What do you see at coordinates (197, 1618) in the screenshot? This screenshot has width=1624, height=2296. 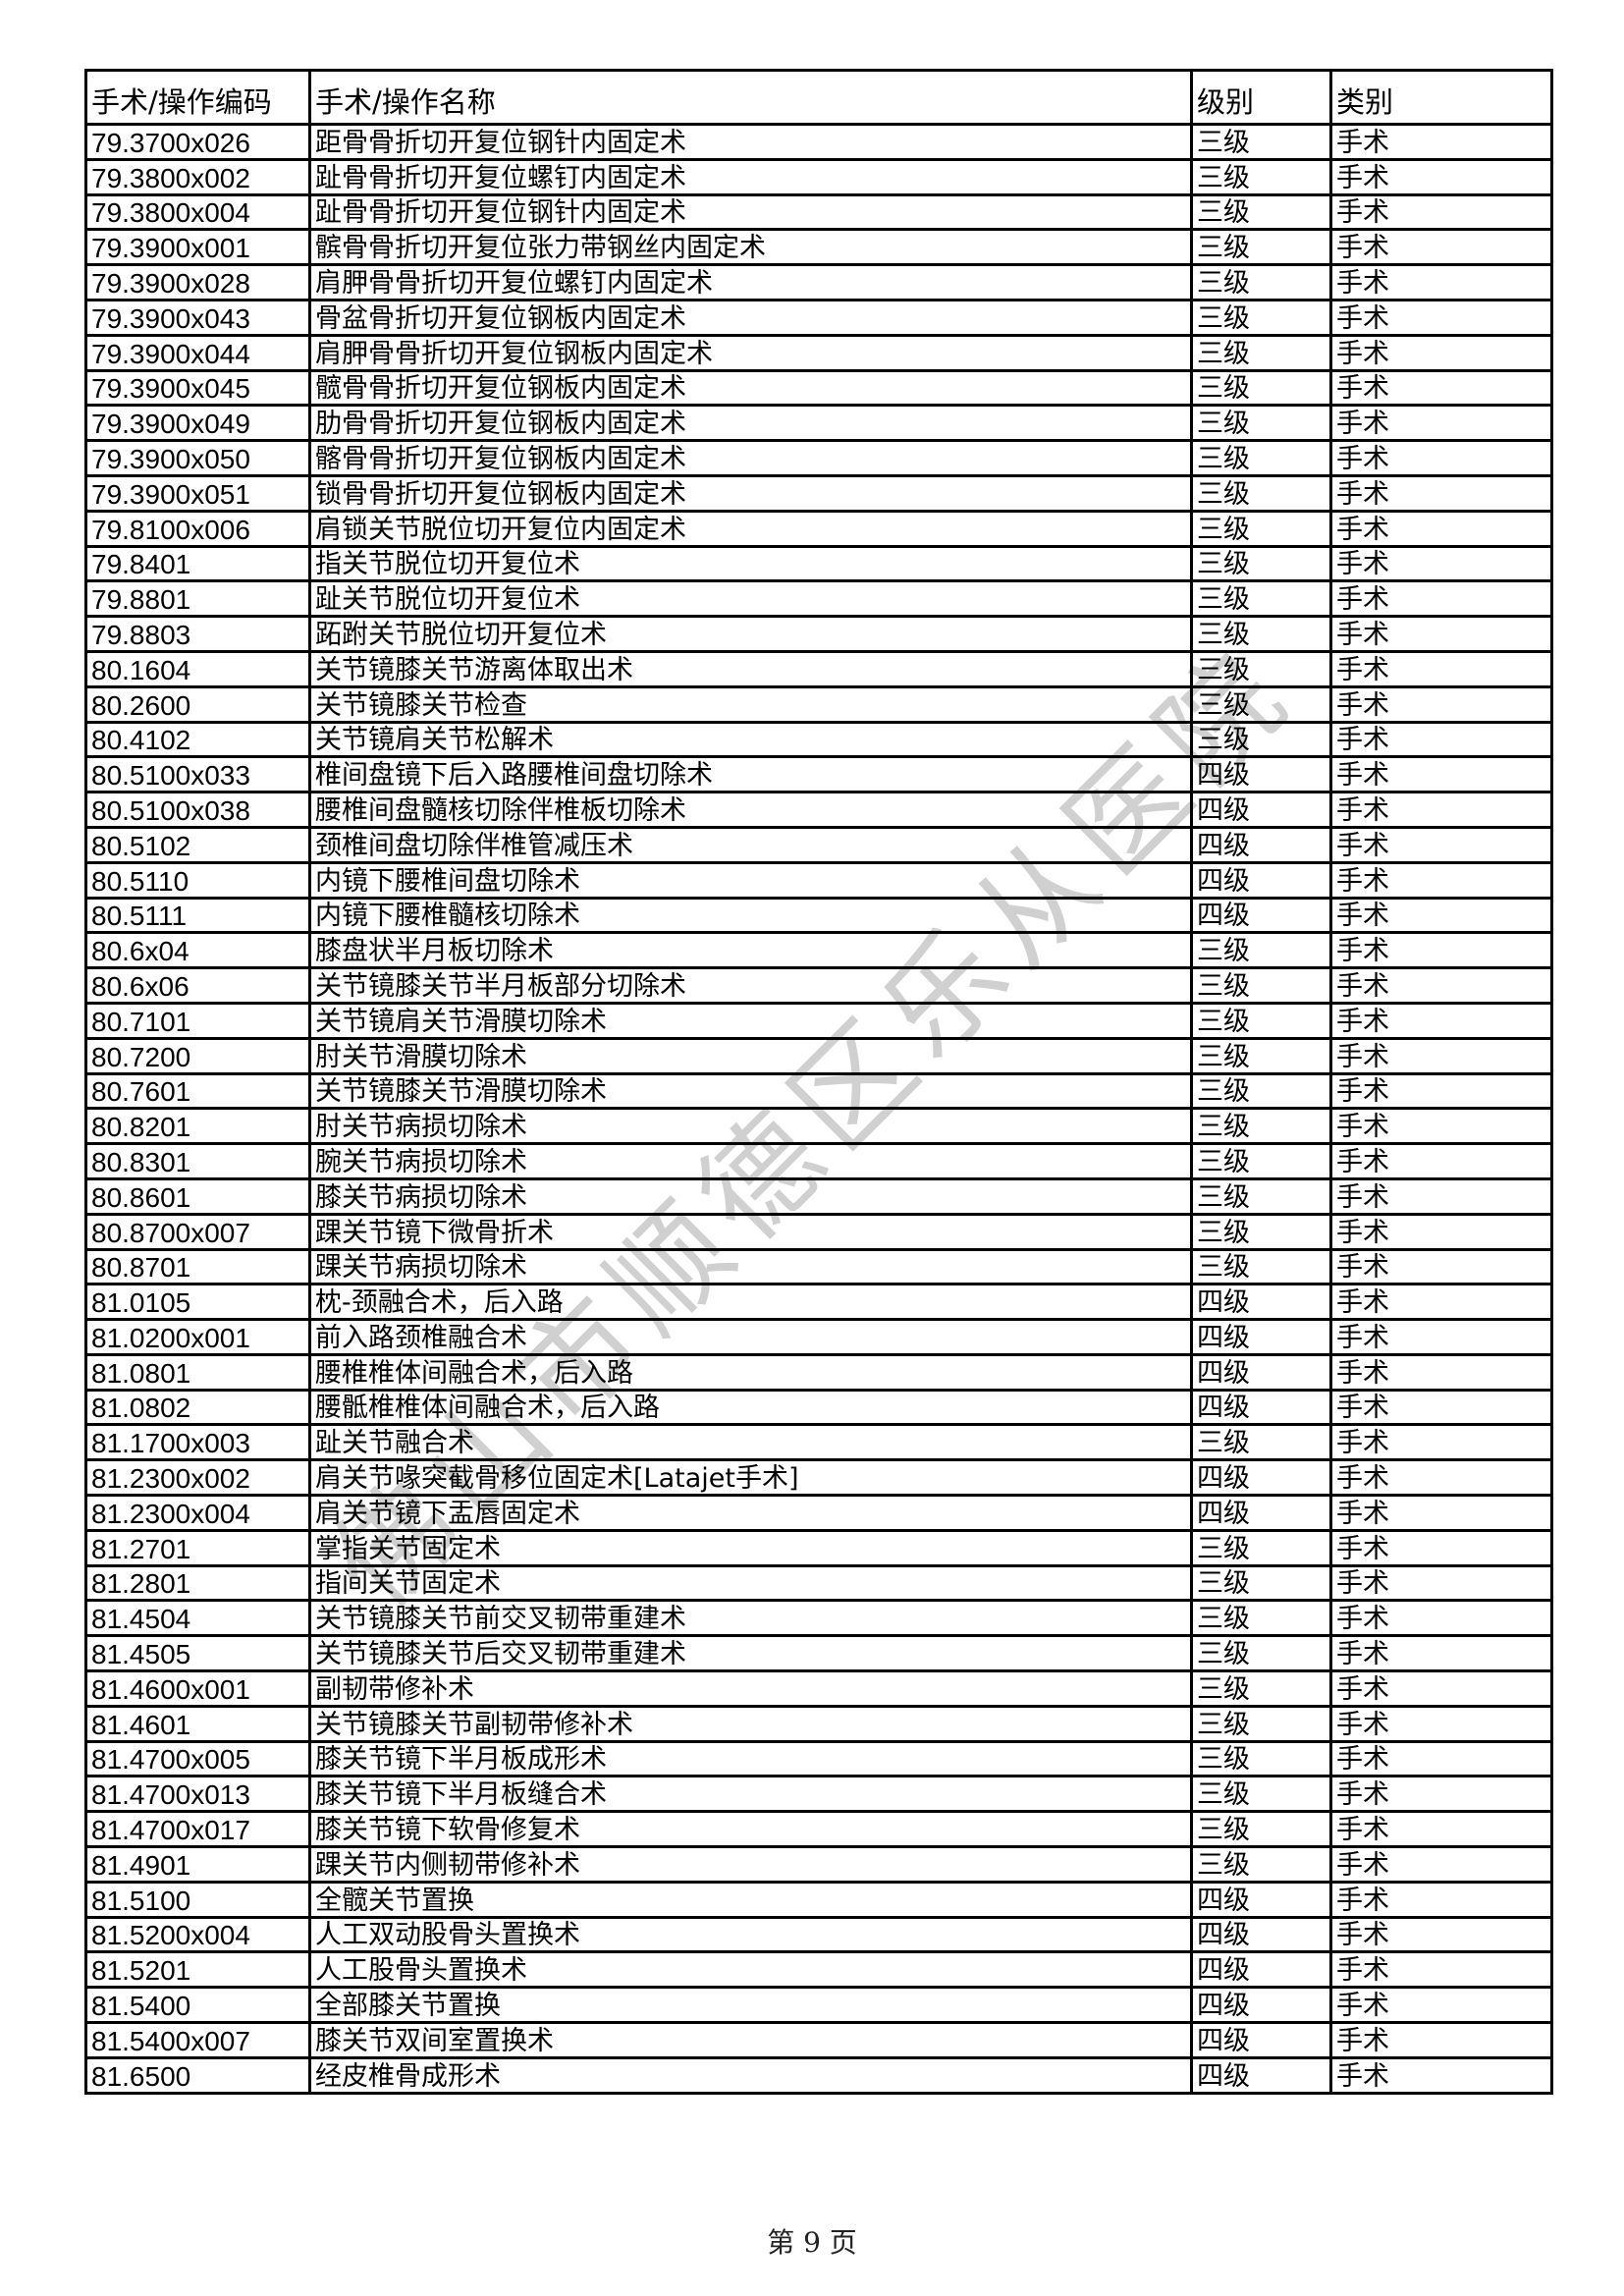 I see `cell-code: 81.4504` at bounding box center [197, 1618].